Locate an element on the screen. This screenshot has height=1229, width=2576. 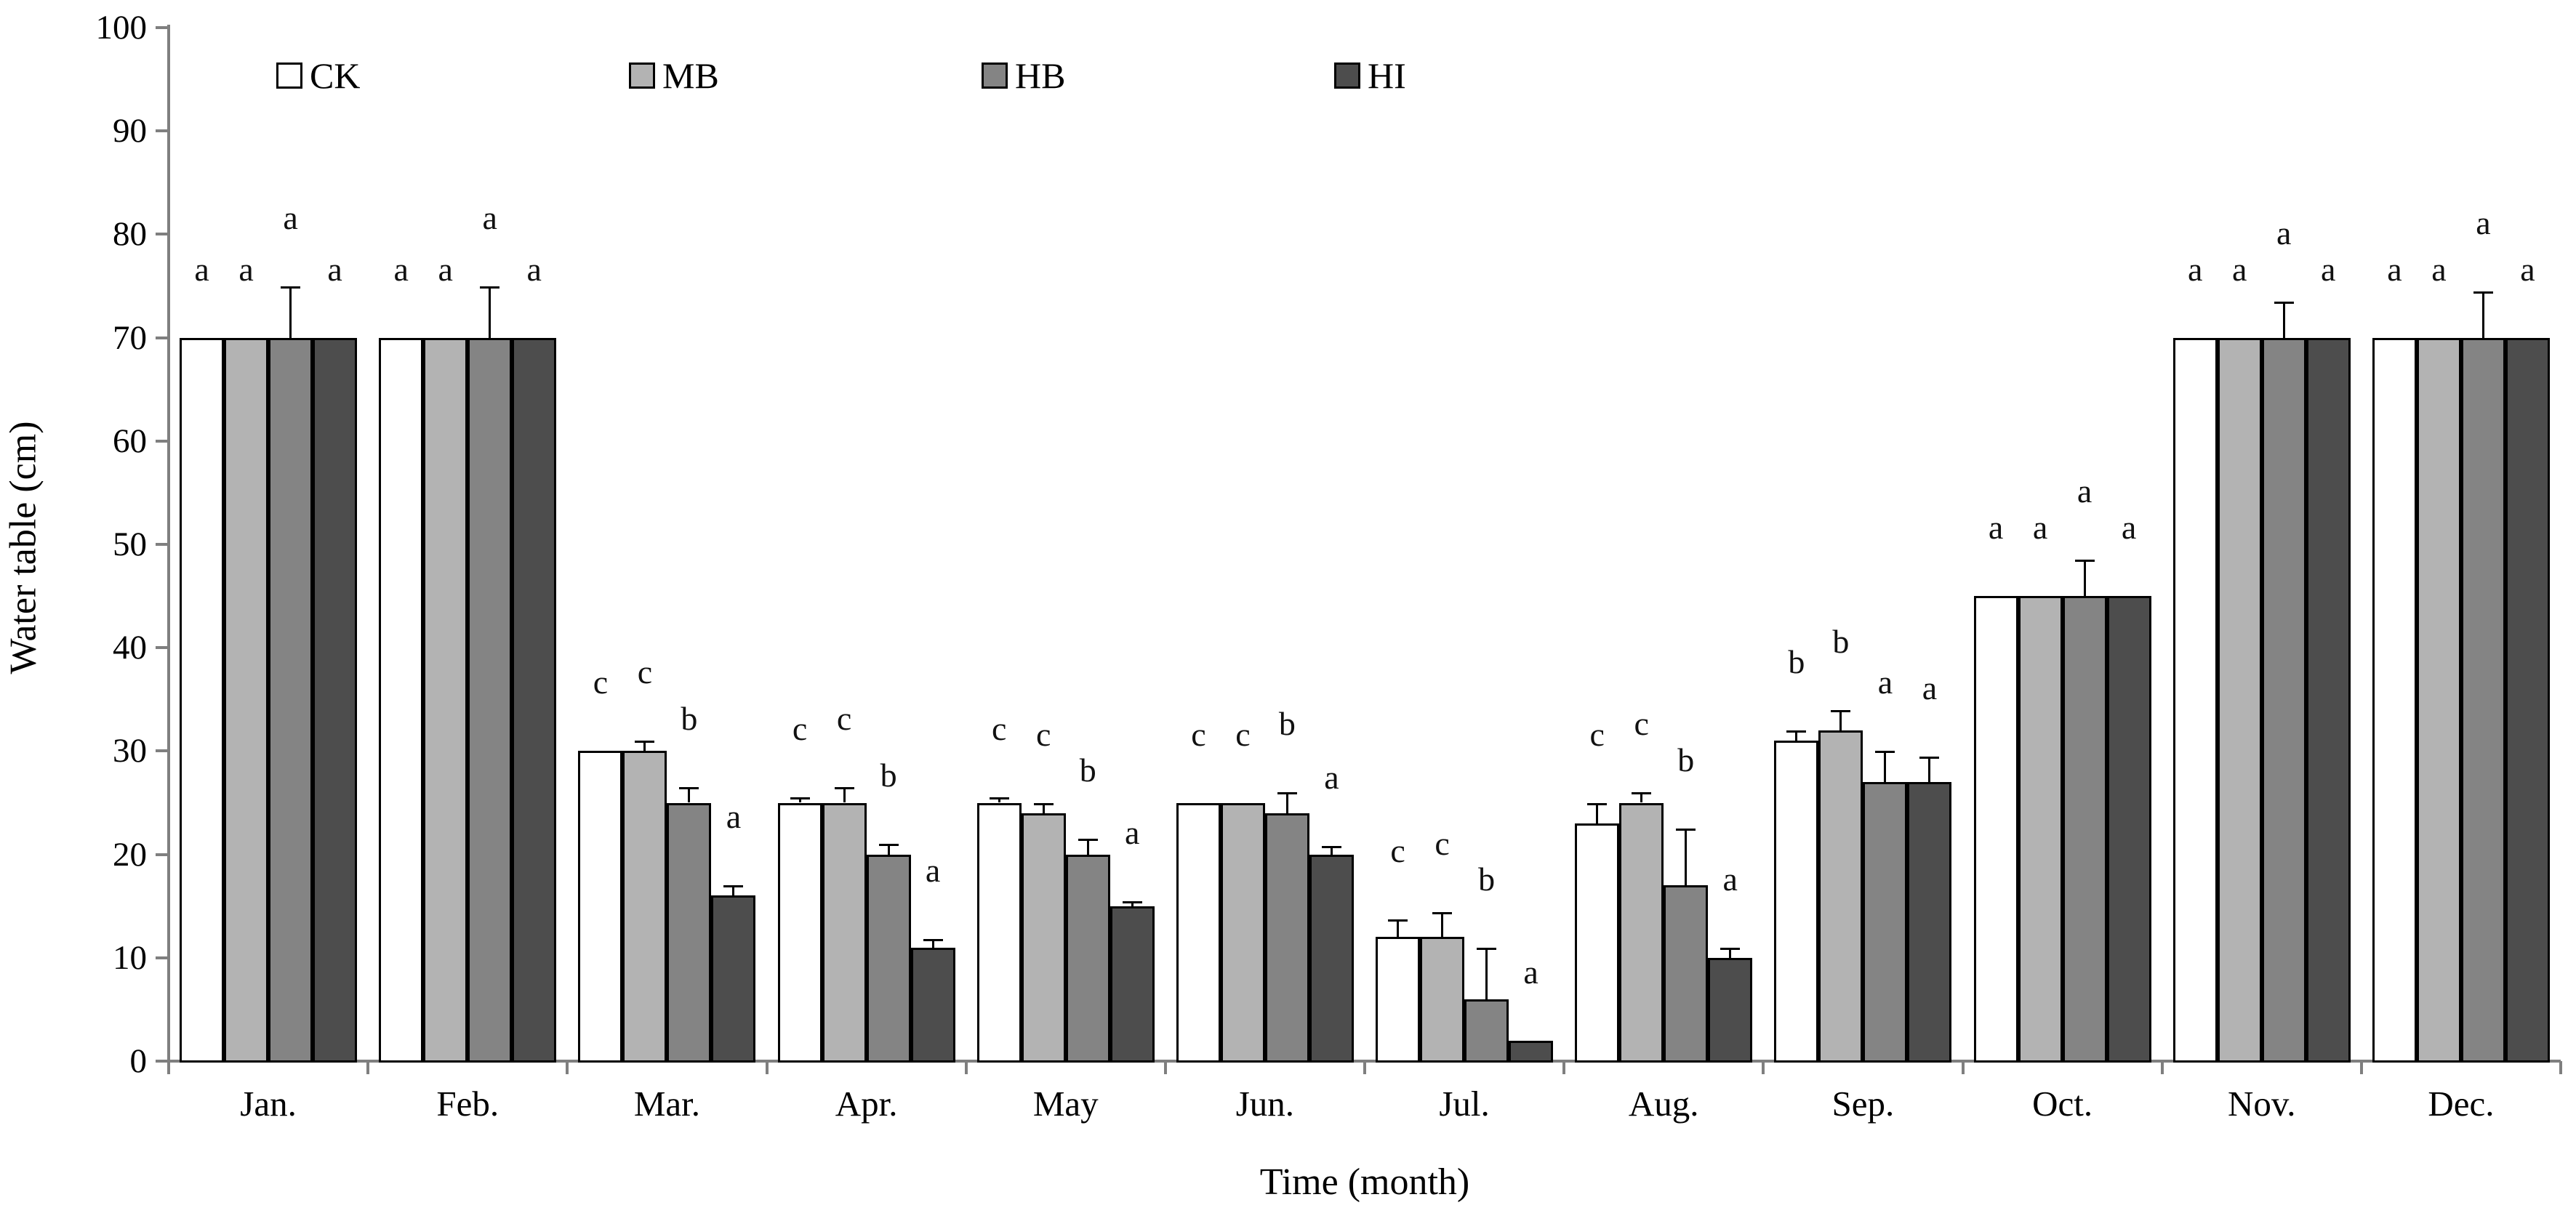
bar-hi-Nov is located at coordinates (2328, 700).